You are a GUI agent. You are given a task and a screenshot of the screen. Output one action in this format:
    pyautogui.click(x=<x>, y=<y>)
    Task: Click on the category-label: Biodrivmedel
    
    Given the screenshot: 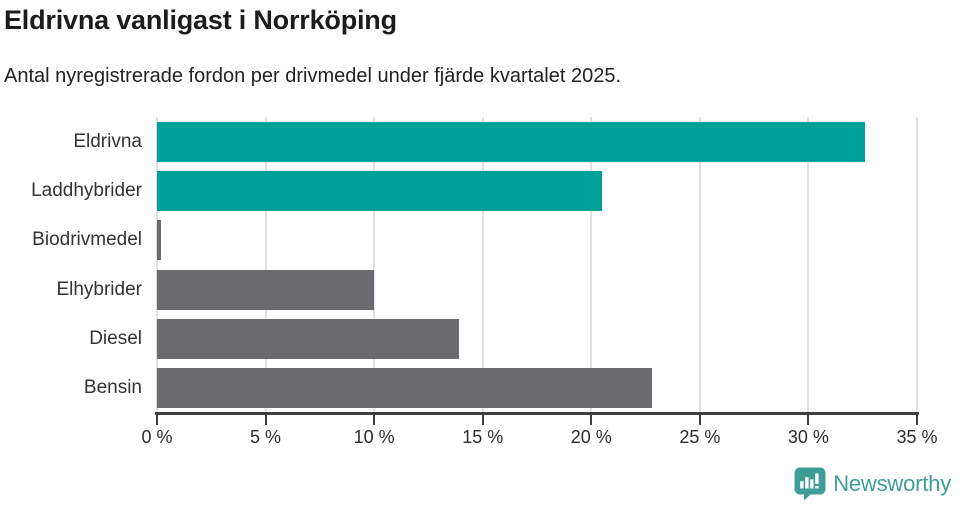 What is the action you would take?
    pyautogui.click(x=87, y=240)
    